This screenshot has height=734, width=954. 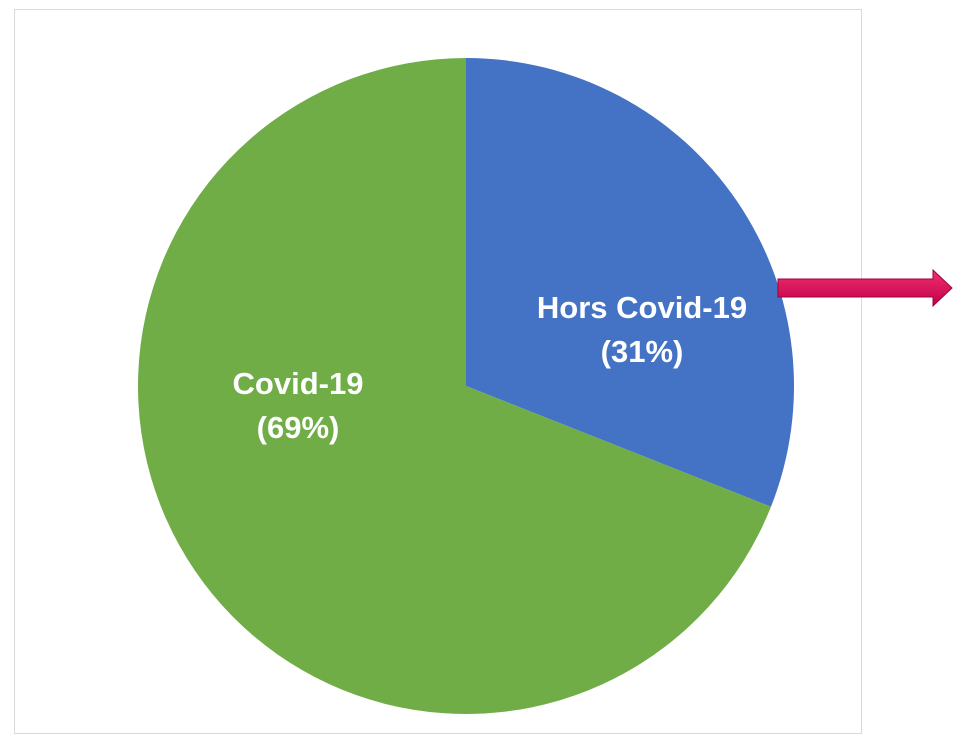 What do you see at coordinates (490, 367) in the screenshot?
I see `labels-layer: Hors Covid-19 (31%) Covid-19 (69%)` at bounding box center [490, 367].